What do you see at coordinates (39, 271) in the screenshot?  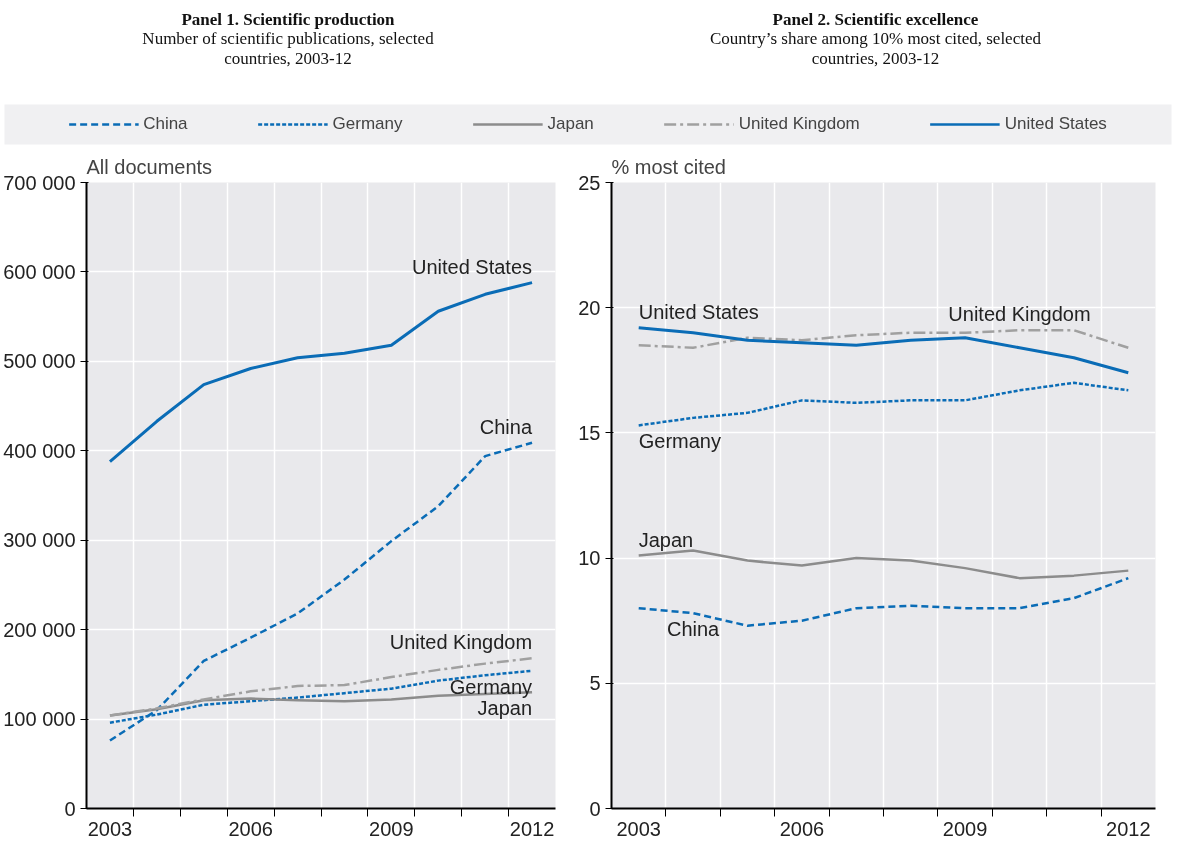 I see `y-tick-label: 600 000` at bounding box center [39, 271].